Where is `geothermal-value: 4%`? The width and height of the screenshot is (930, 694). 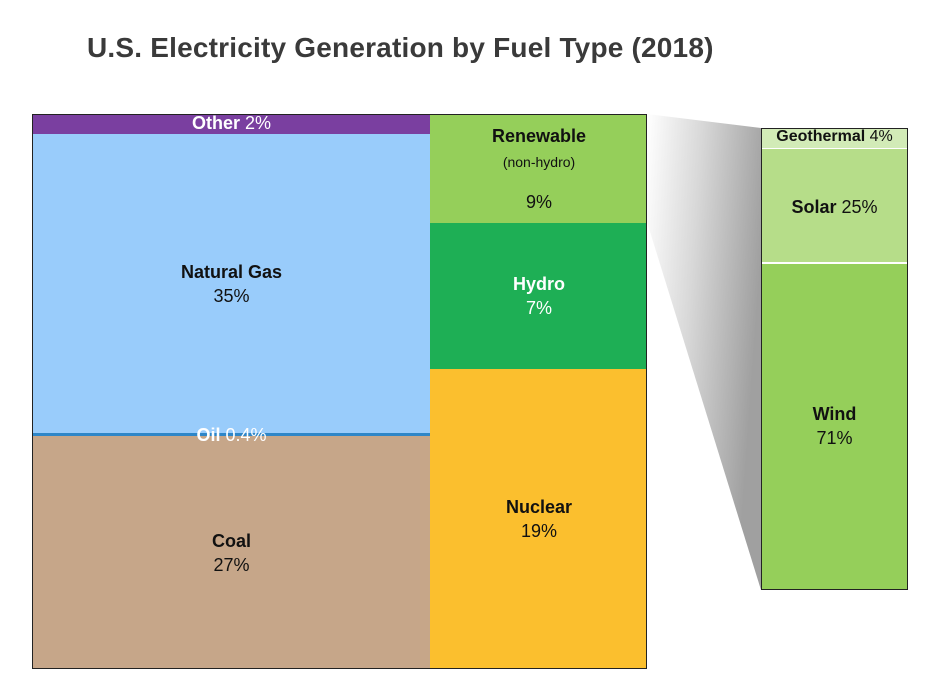 geothermal-value: 4% is located at coordinates (881, 136).